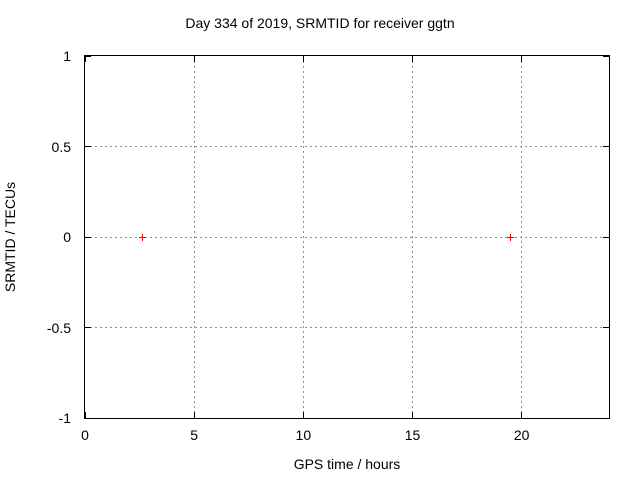  I want to click on y-tick-label: 0.5, so click(61, 146).